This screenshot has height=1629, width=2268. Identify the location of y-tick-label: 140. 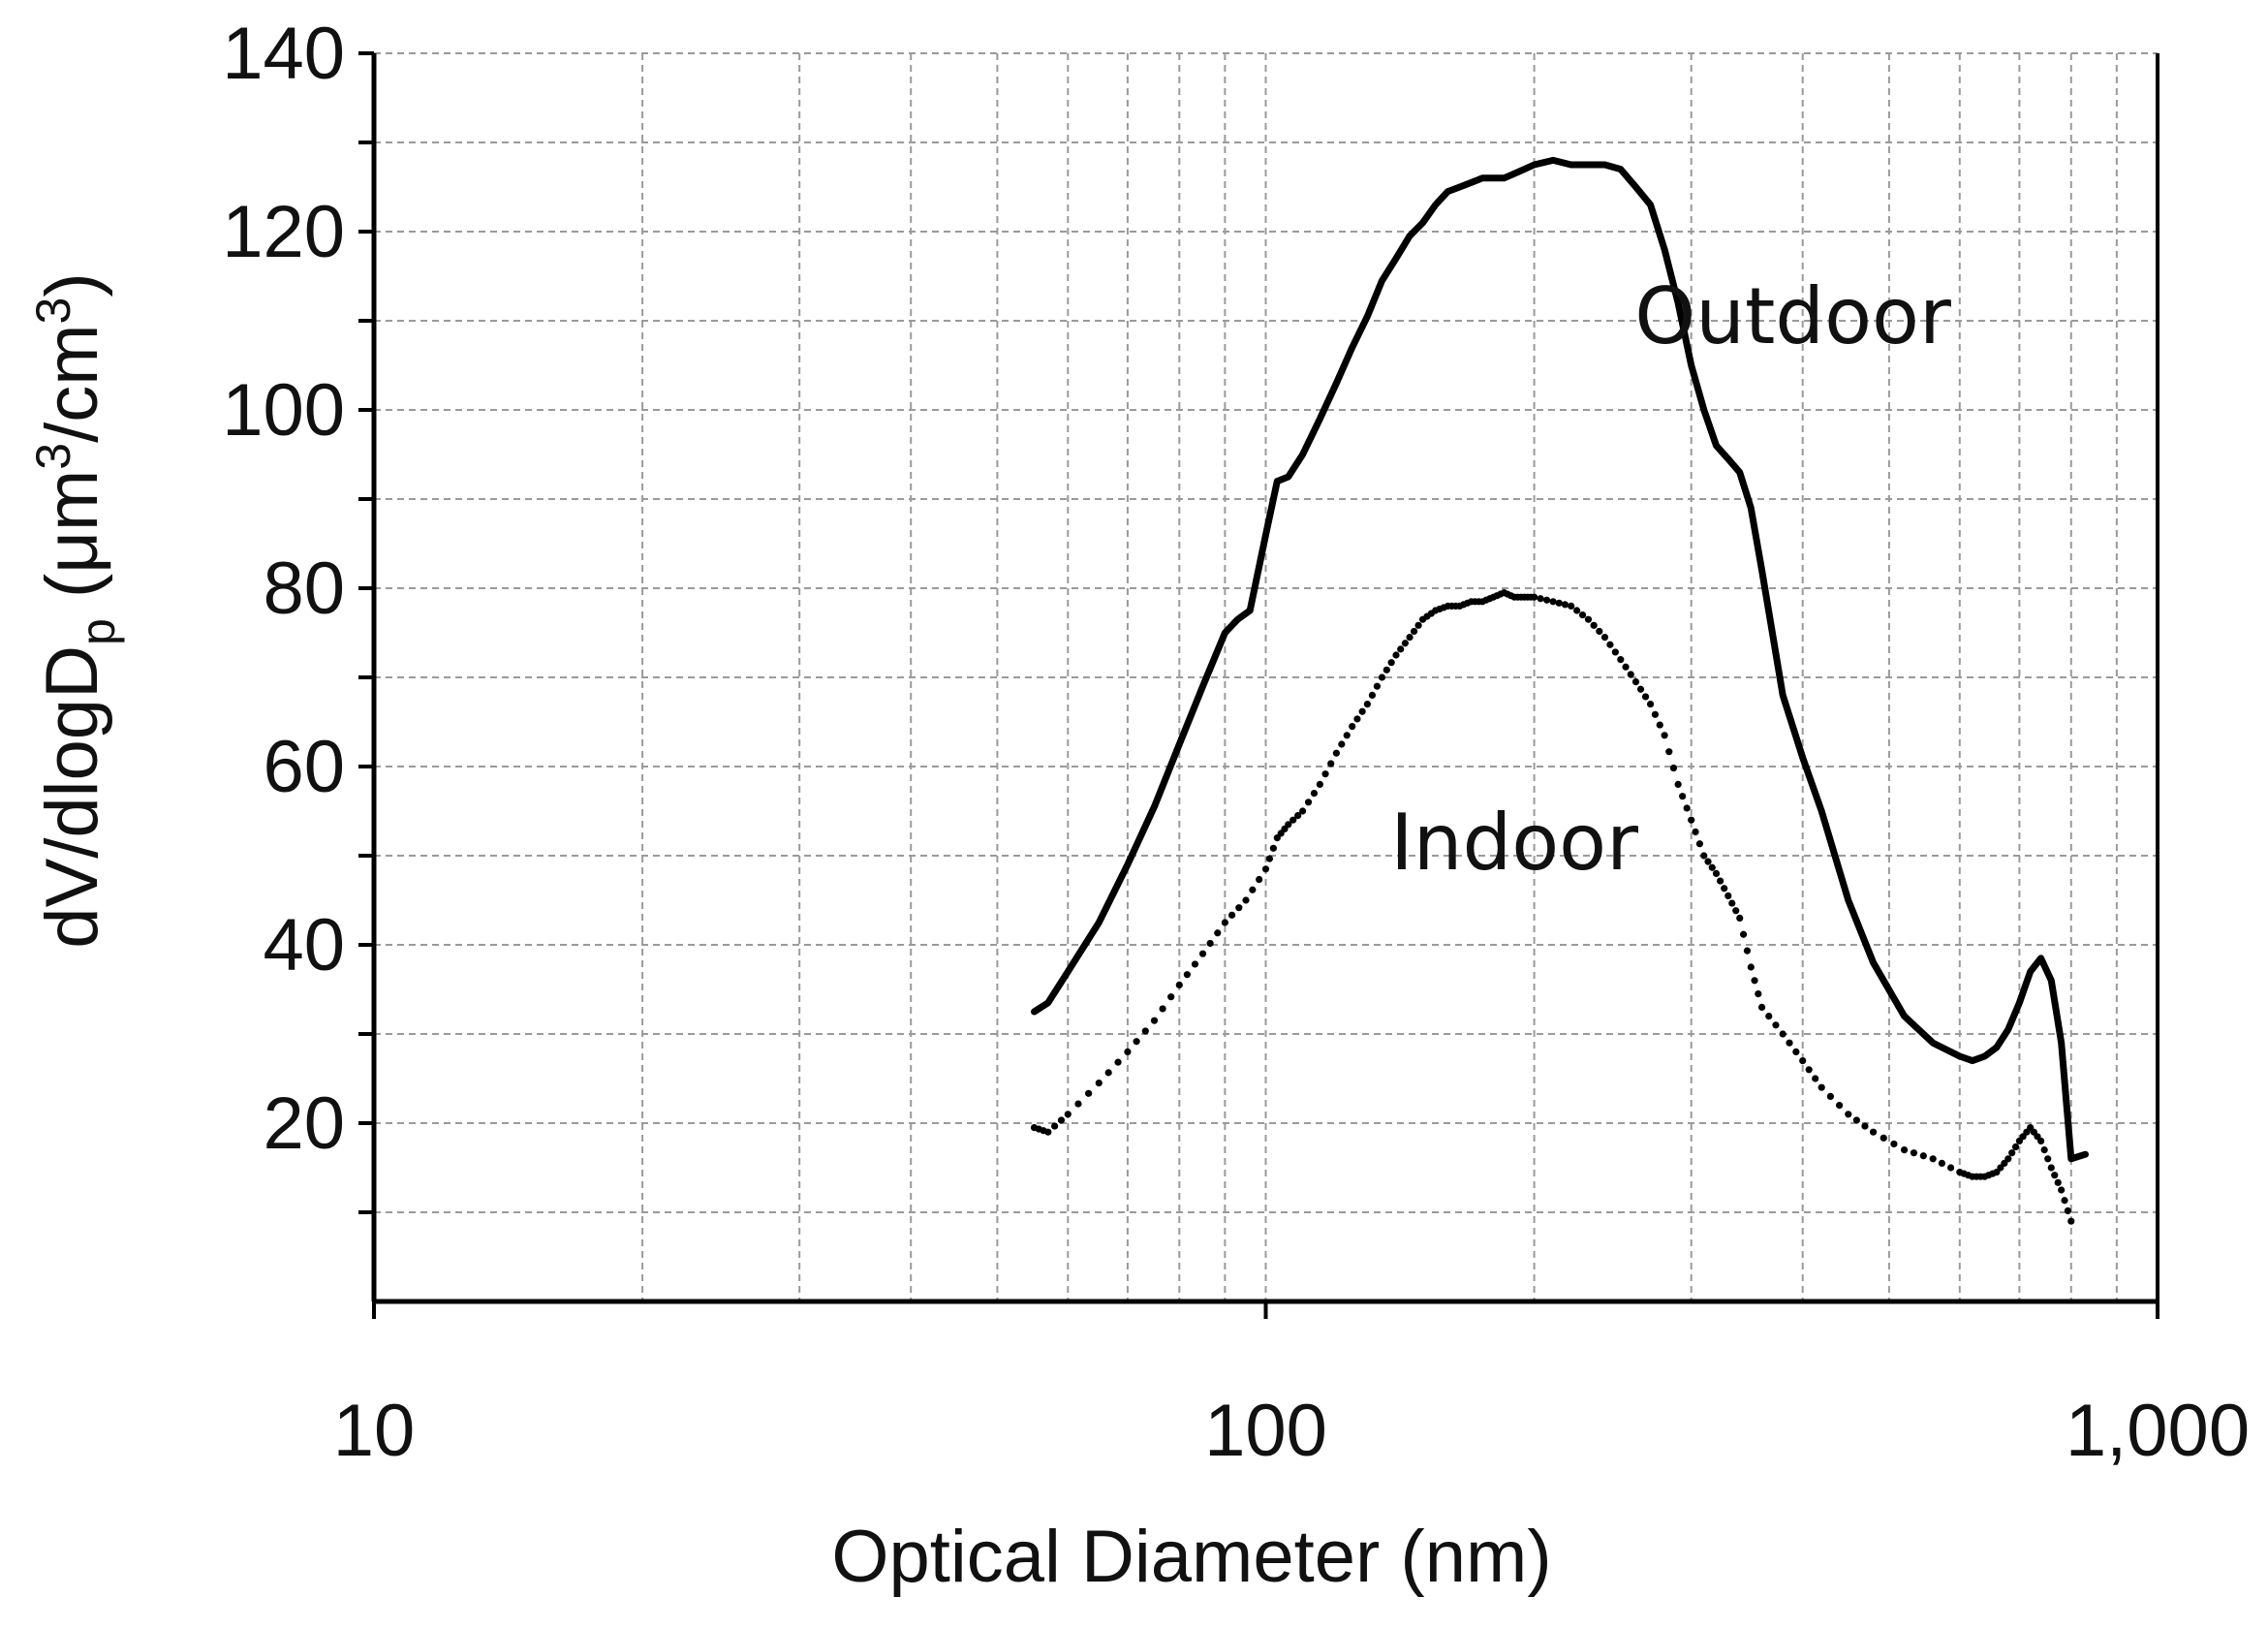
(283, 54).